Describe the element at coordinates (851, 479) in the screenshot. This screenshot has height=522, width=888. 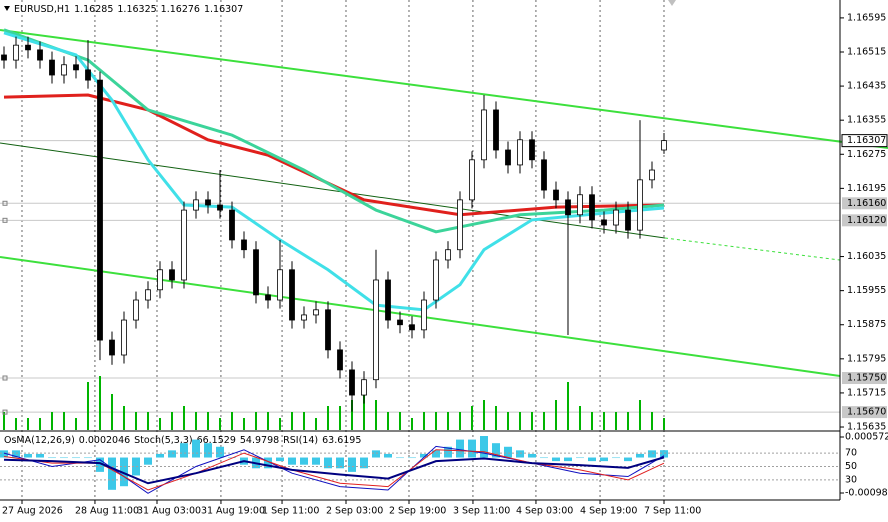
I see `oscillator-tick-label: 30` at that location.